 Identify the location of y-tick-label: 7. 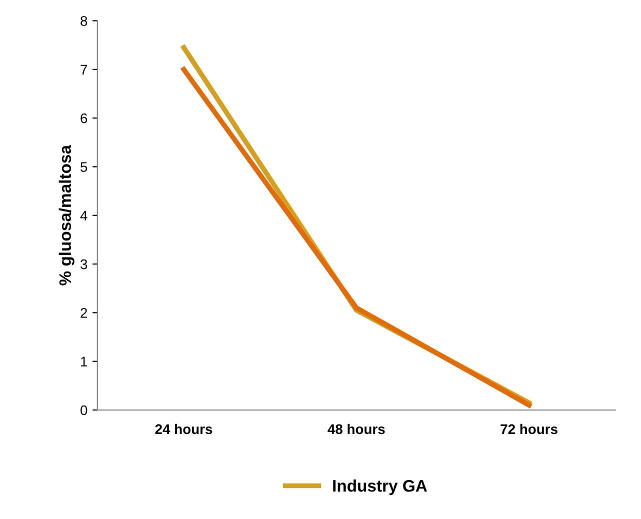
(84, 69).